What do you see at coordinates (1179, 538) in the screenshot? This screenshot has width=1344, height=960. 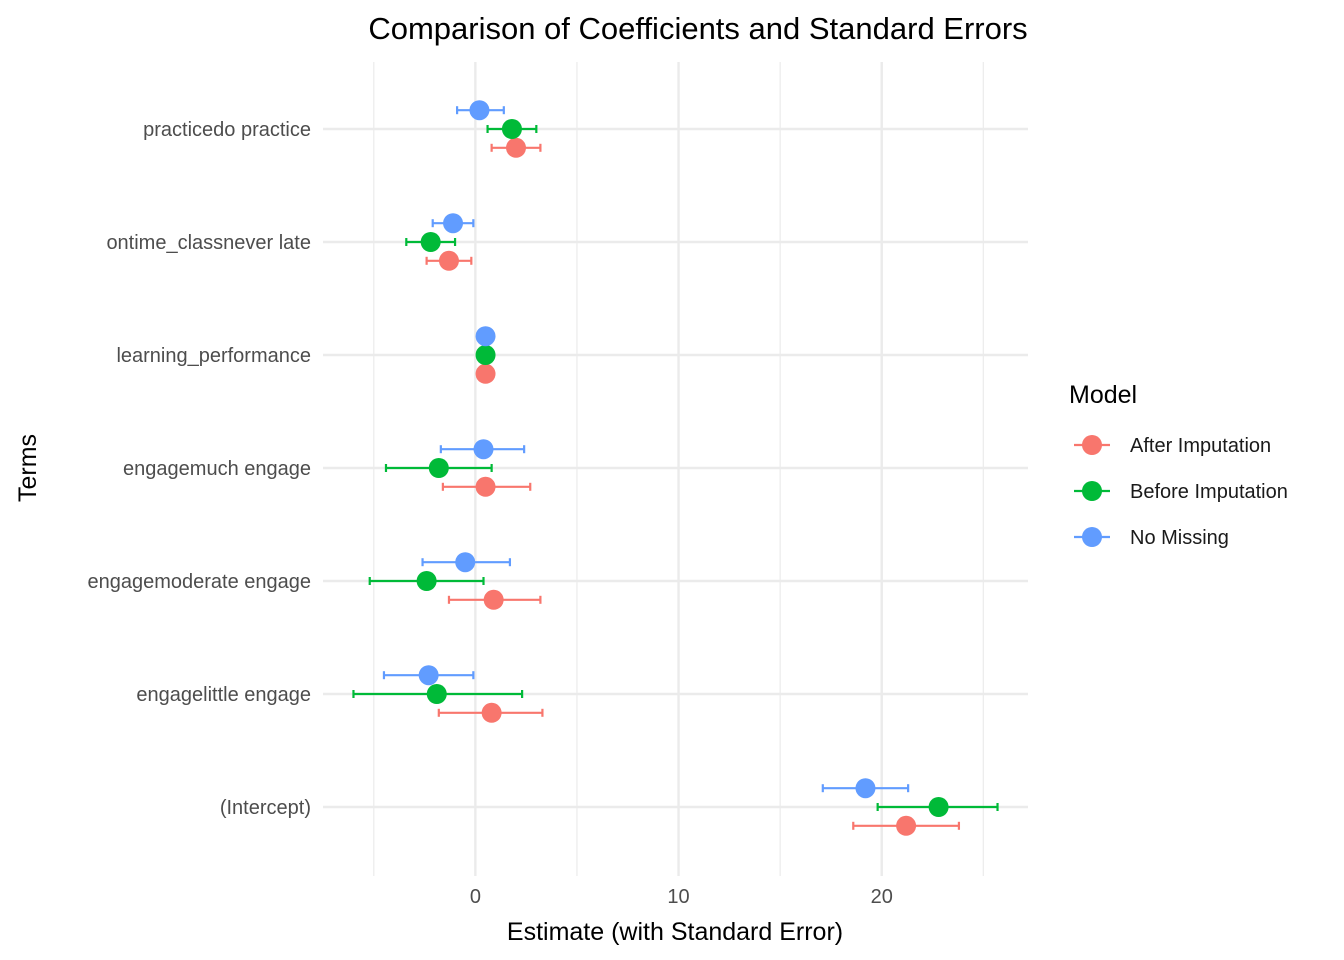 I see `legend-label: No Missing` at bounding box center [1179, 538].